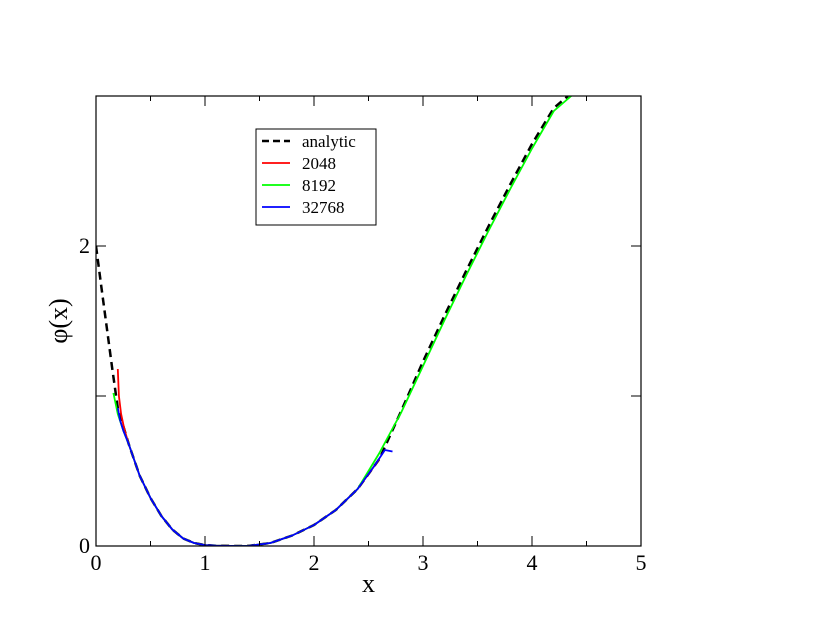 This screenshot has width=830, height=642. Describe the element at coordinates (532, 562) in the screenshot. I see `x-tick-label: 4` at that location.